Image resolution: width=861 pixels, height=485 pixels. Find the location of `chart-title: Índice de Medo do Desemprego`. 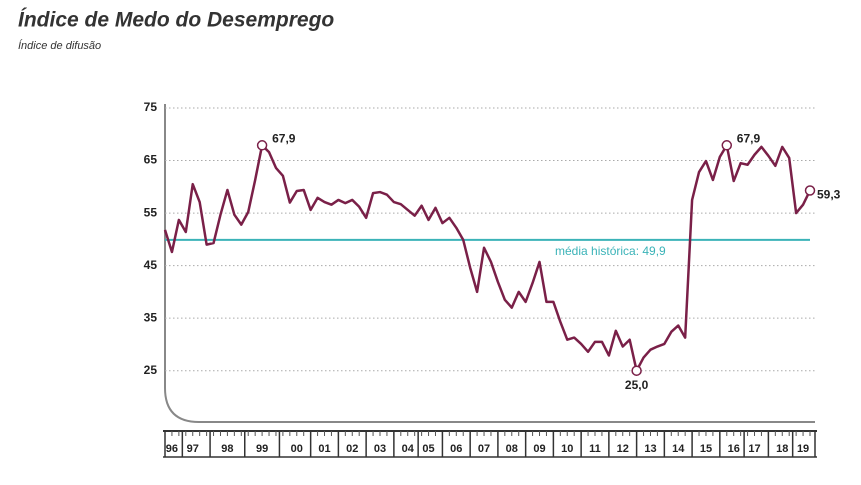

chart-title: Índice de Medo do Desemprego is located at coordinates (176, 20).